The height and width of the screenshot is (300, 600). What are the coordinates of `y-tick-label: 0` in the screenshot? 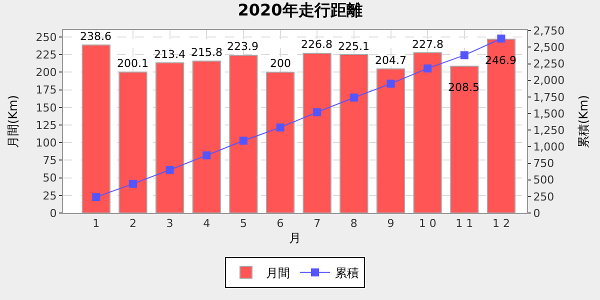 It's located at (53, 213).